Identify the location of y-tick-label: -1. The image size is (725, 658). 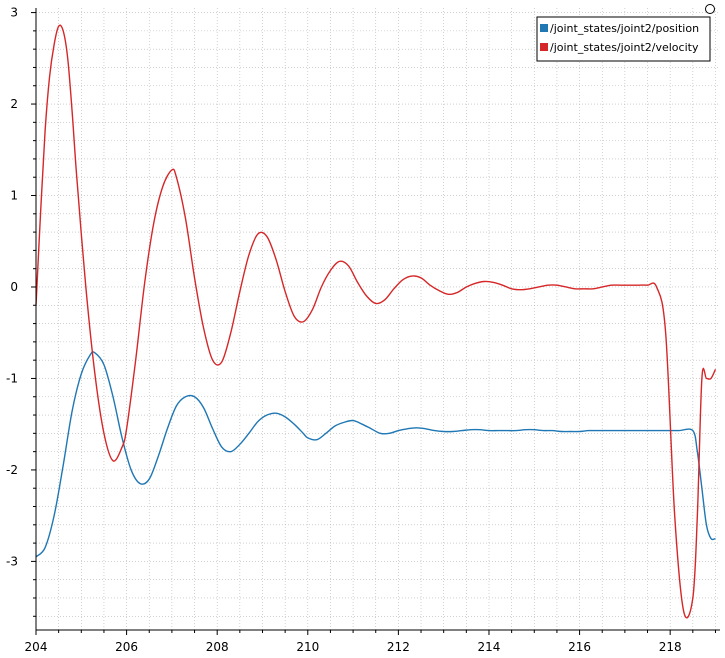
(12, 378).